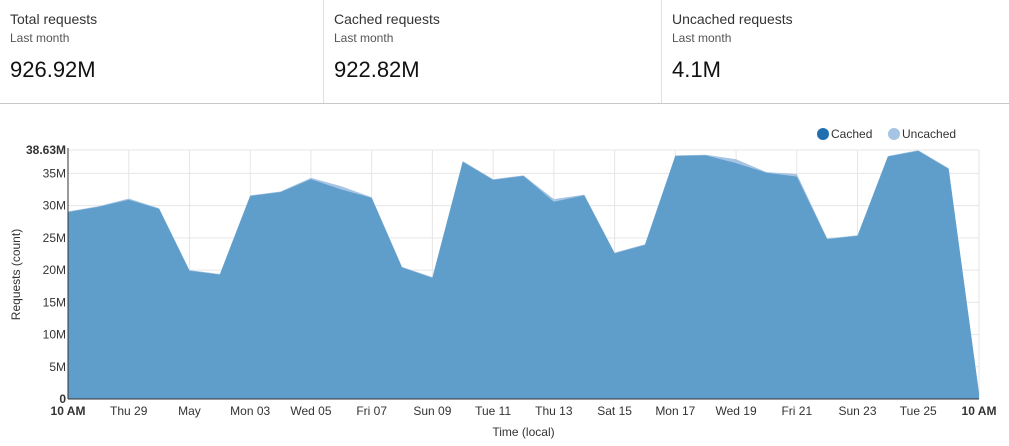 This screenshot has height=446, width=1009. What do you see at coordinates (53, 69) in the screenshot?
I see `card-value: 926.92M` at bounding box center [53, 69].